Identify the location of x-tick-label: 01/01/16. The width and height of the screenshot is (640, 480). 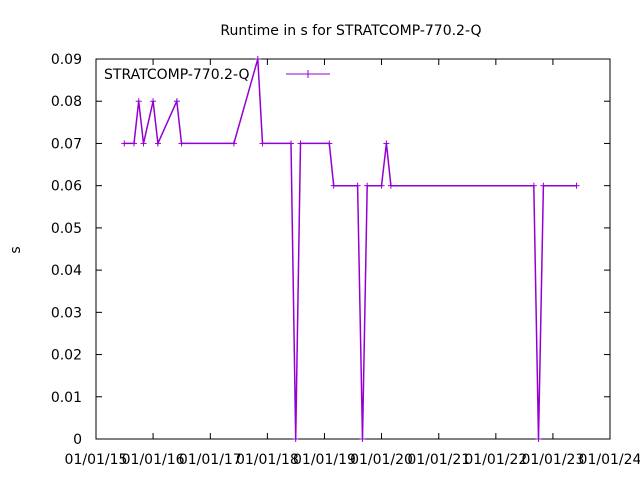
(153, 460).